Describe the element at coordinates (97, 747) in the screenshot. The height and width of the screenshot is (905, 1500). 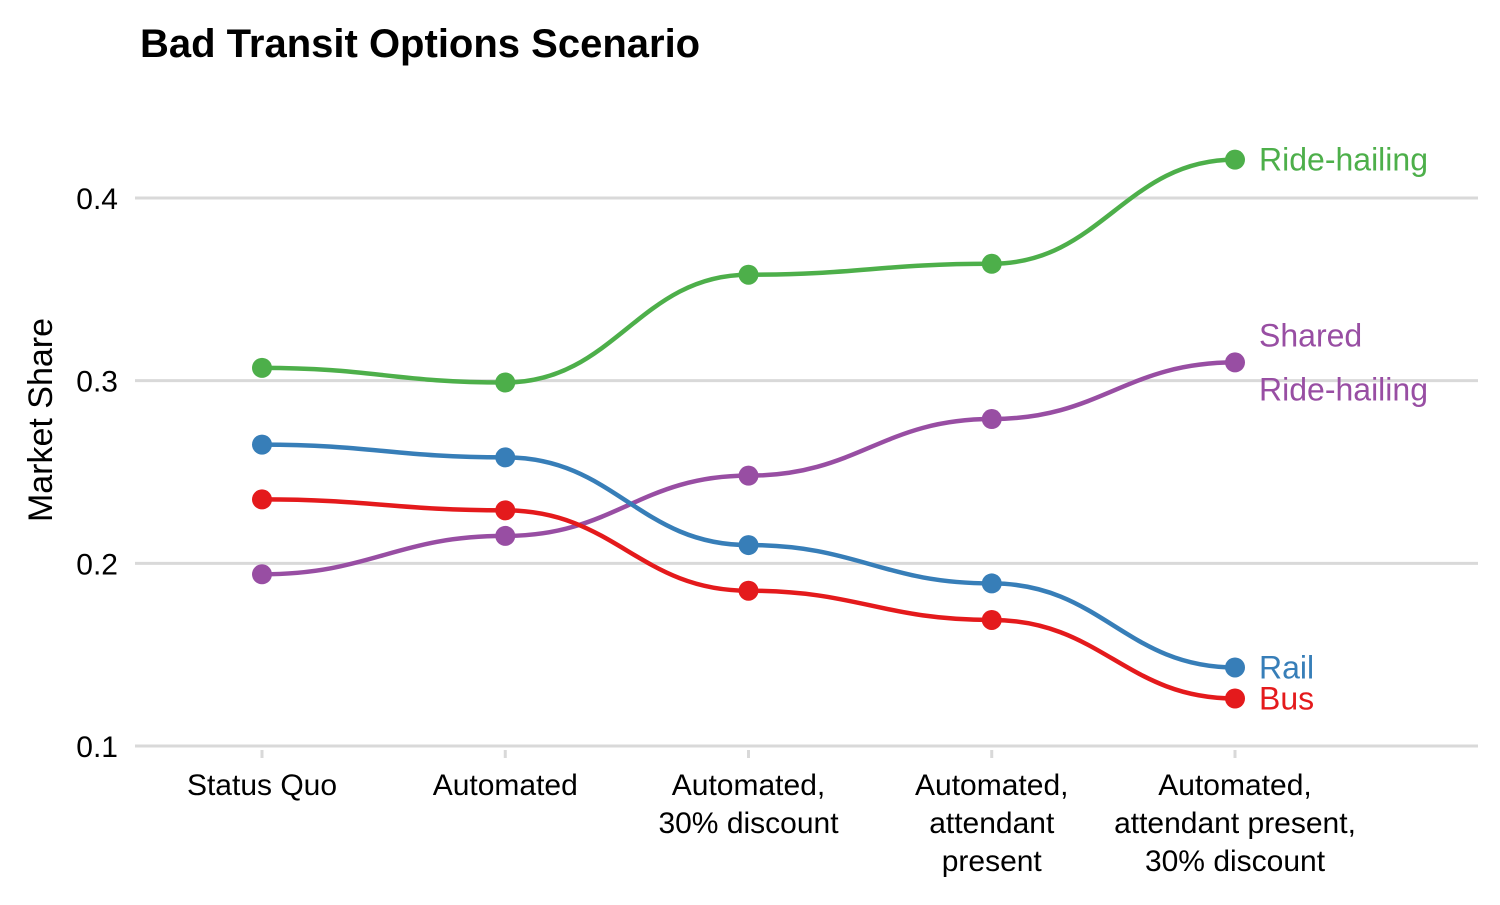
I see `y-tick-label: 0.1` at that location.